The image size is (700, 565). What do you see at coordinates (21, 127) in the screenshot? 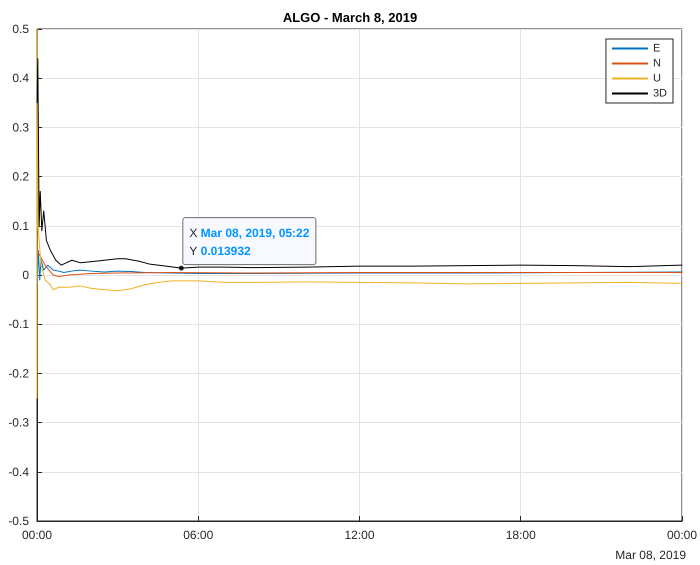
I see `y-tick-label: 0.3` at bounding box center [21, 127].